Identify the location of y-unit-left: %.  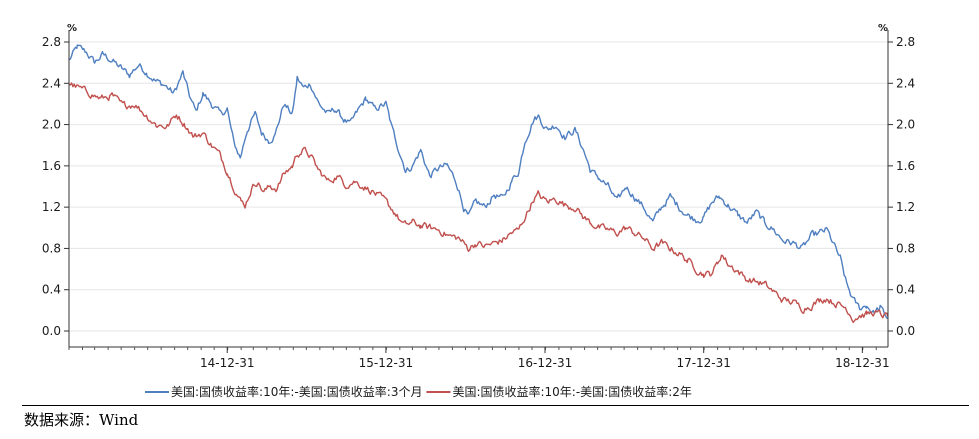
(72, 28).